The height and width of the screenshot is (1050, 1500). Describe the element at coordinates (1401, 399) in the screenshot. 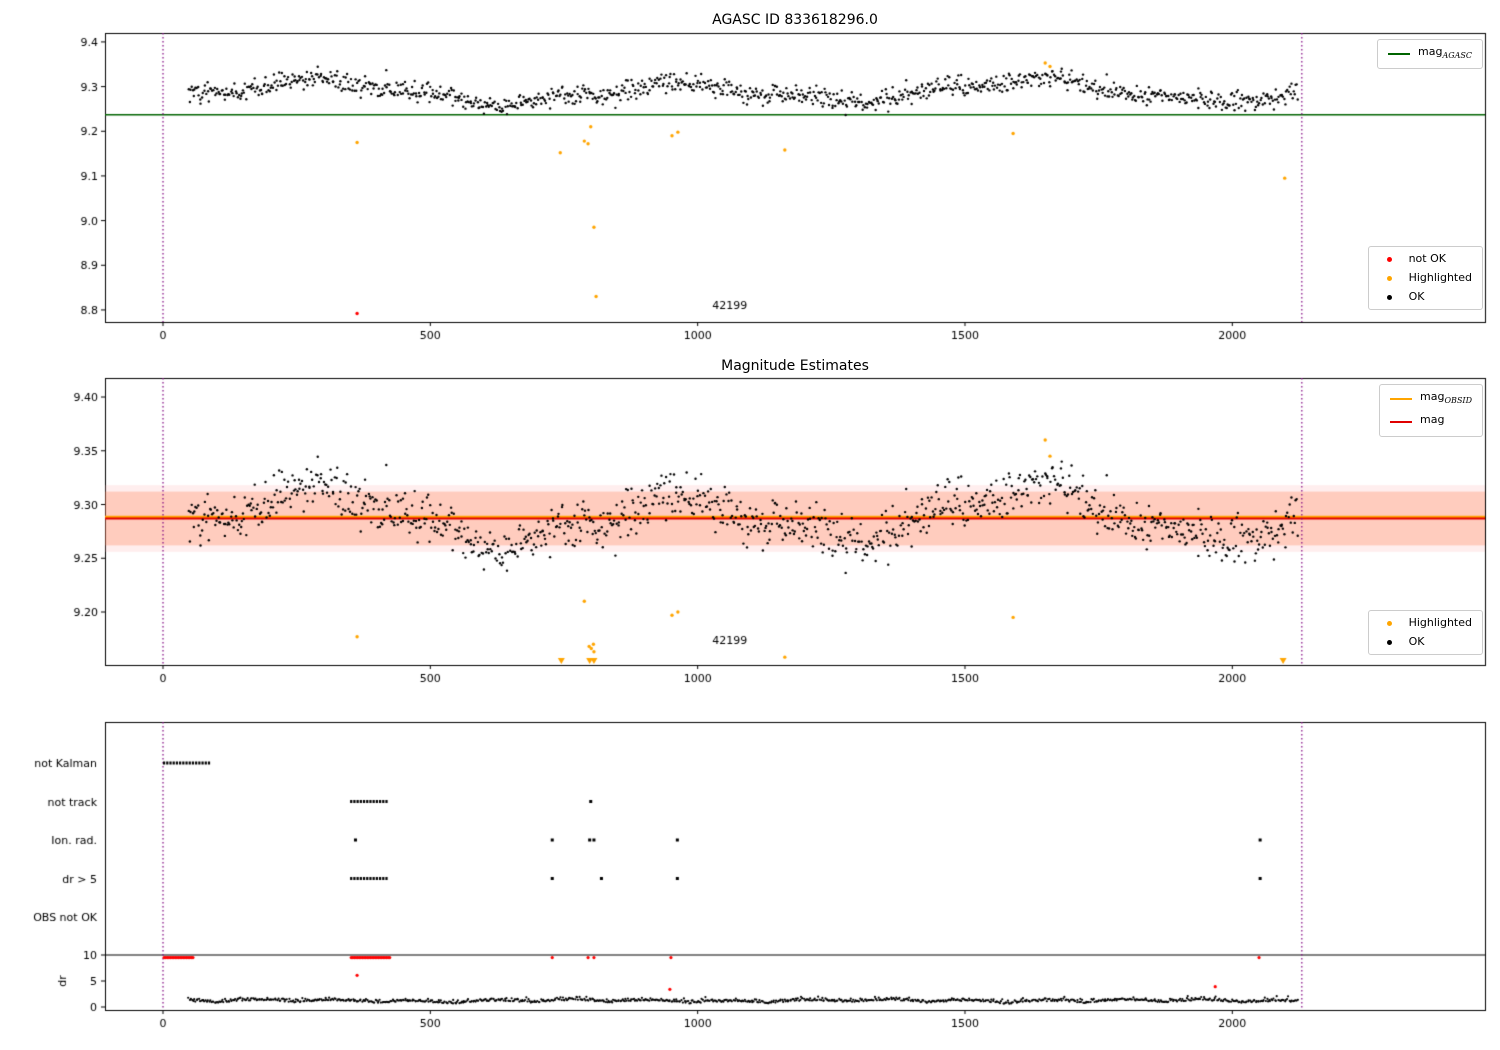

I see `orange-line-swatch-icon` at that location.